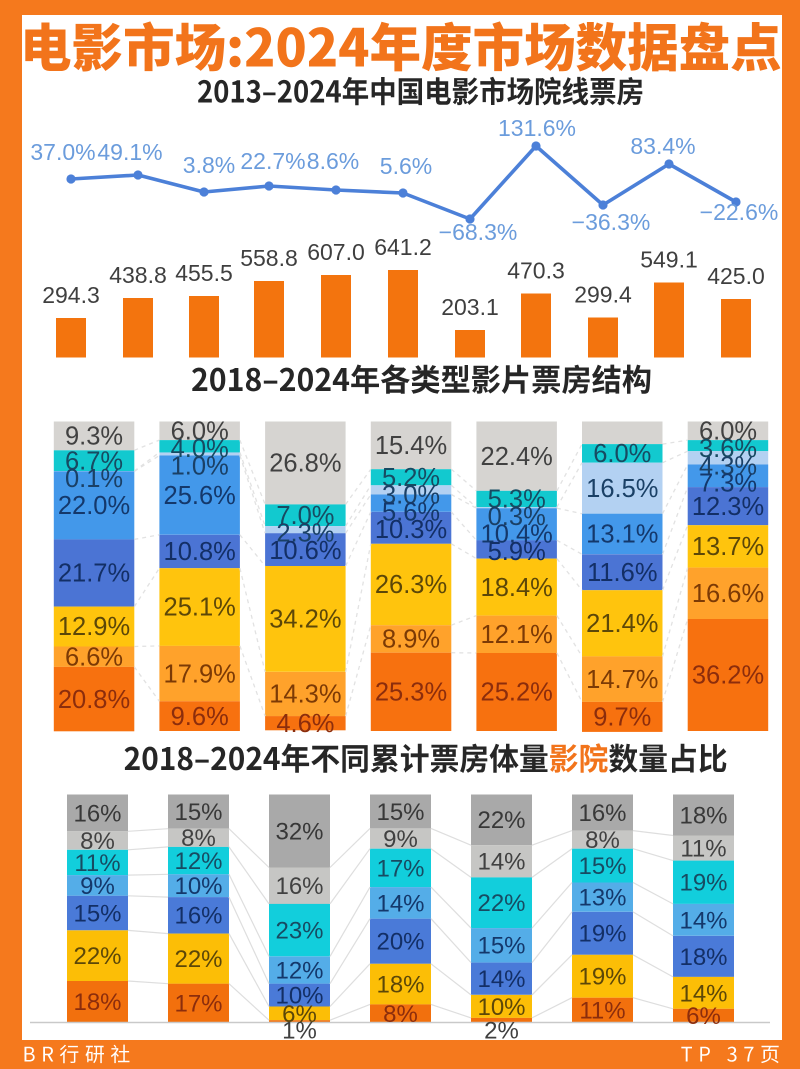 Image resolution: width=800 pixels, height=1069 pixels. Describe the element at coordinates (94, 506) in the screenshot. I see `svg-text: 22.0%` at that location.